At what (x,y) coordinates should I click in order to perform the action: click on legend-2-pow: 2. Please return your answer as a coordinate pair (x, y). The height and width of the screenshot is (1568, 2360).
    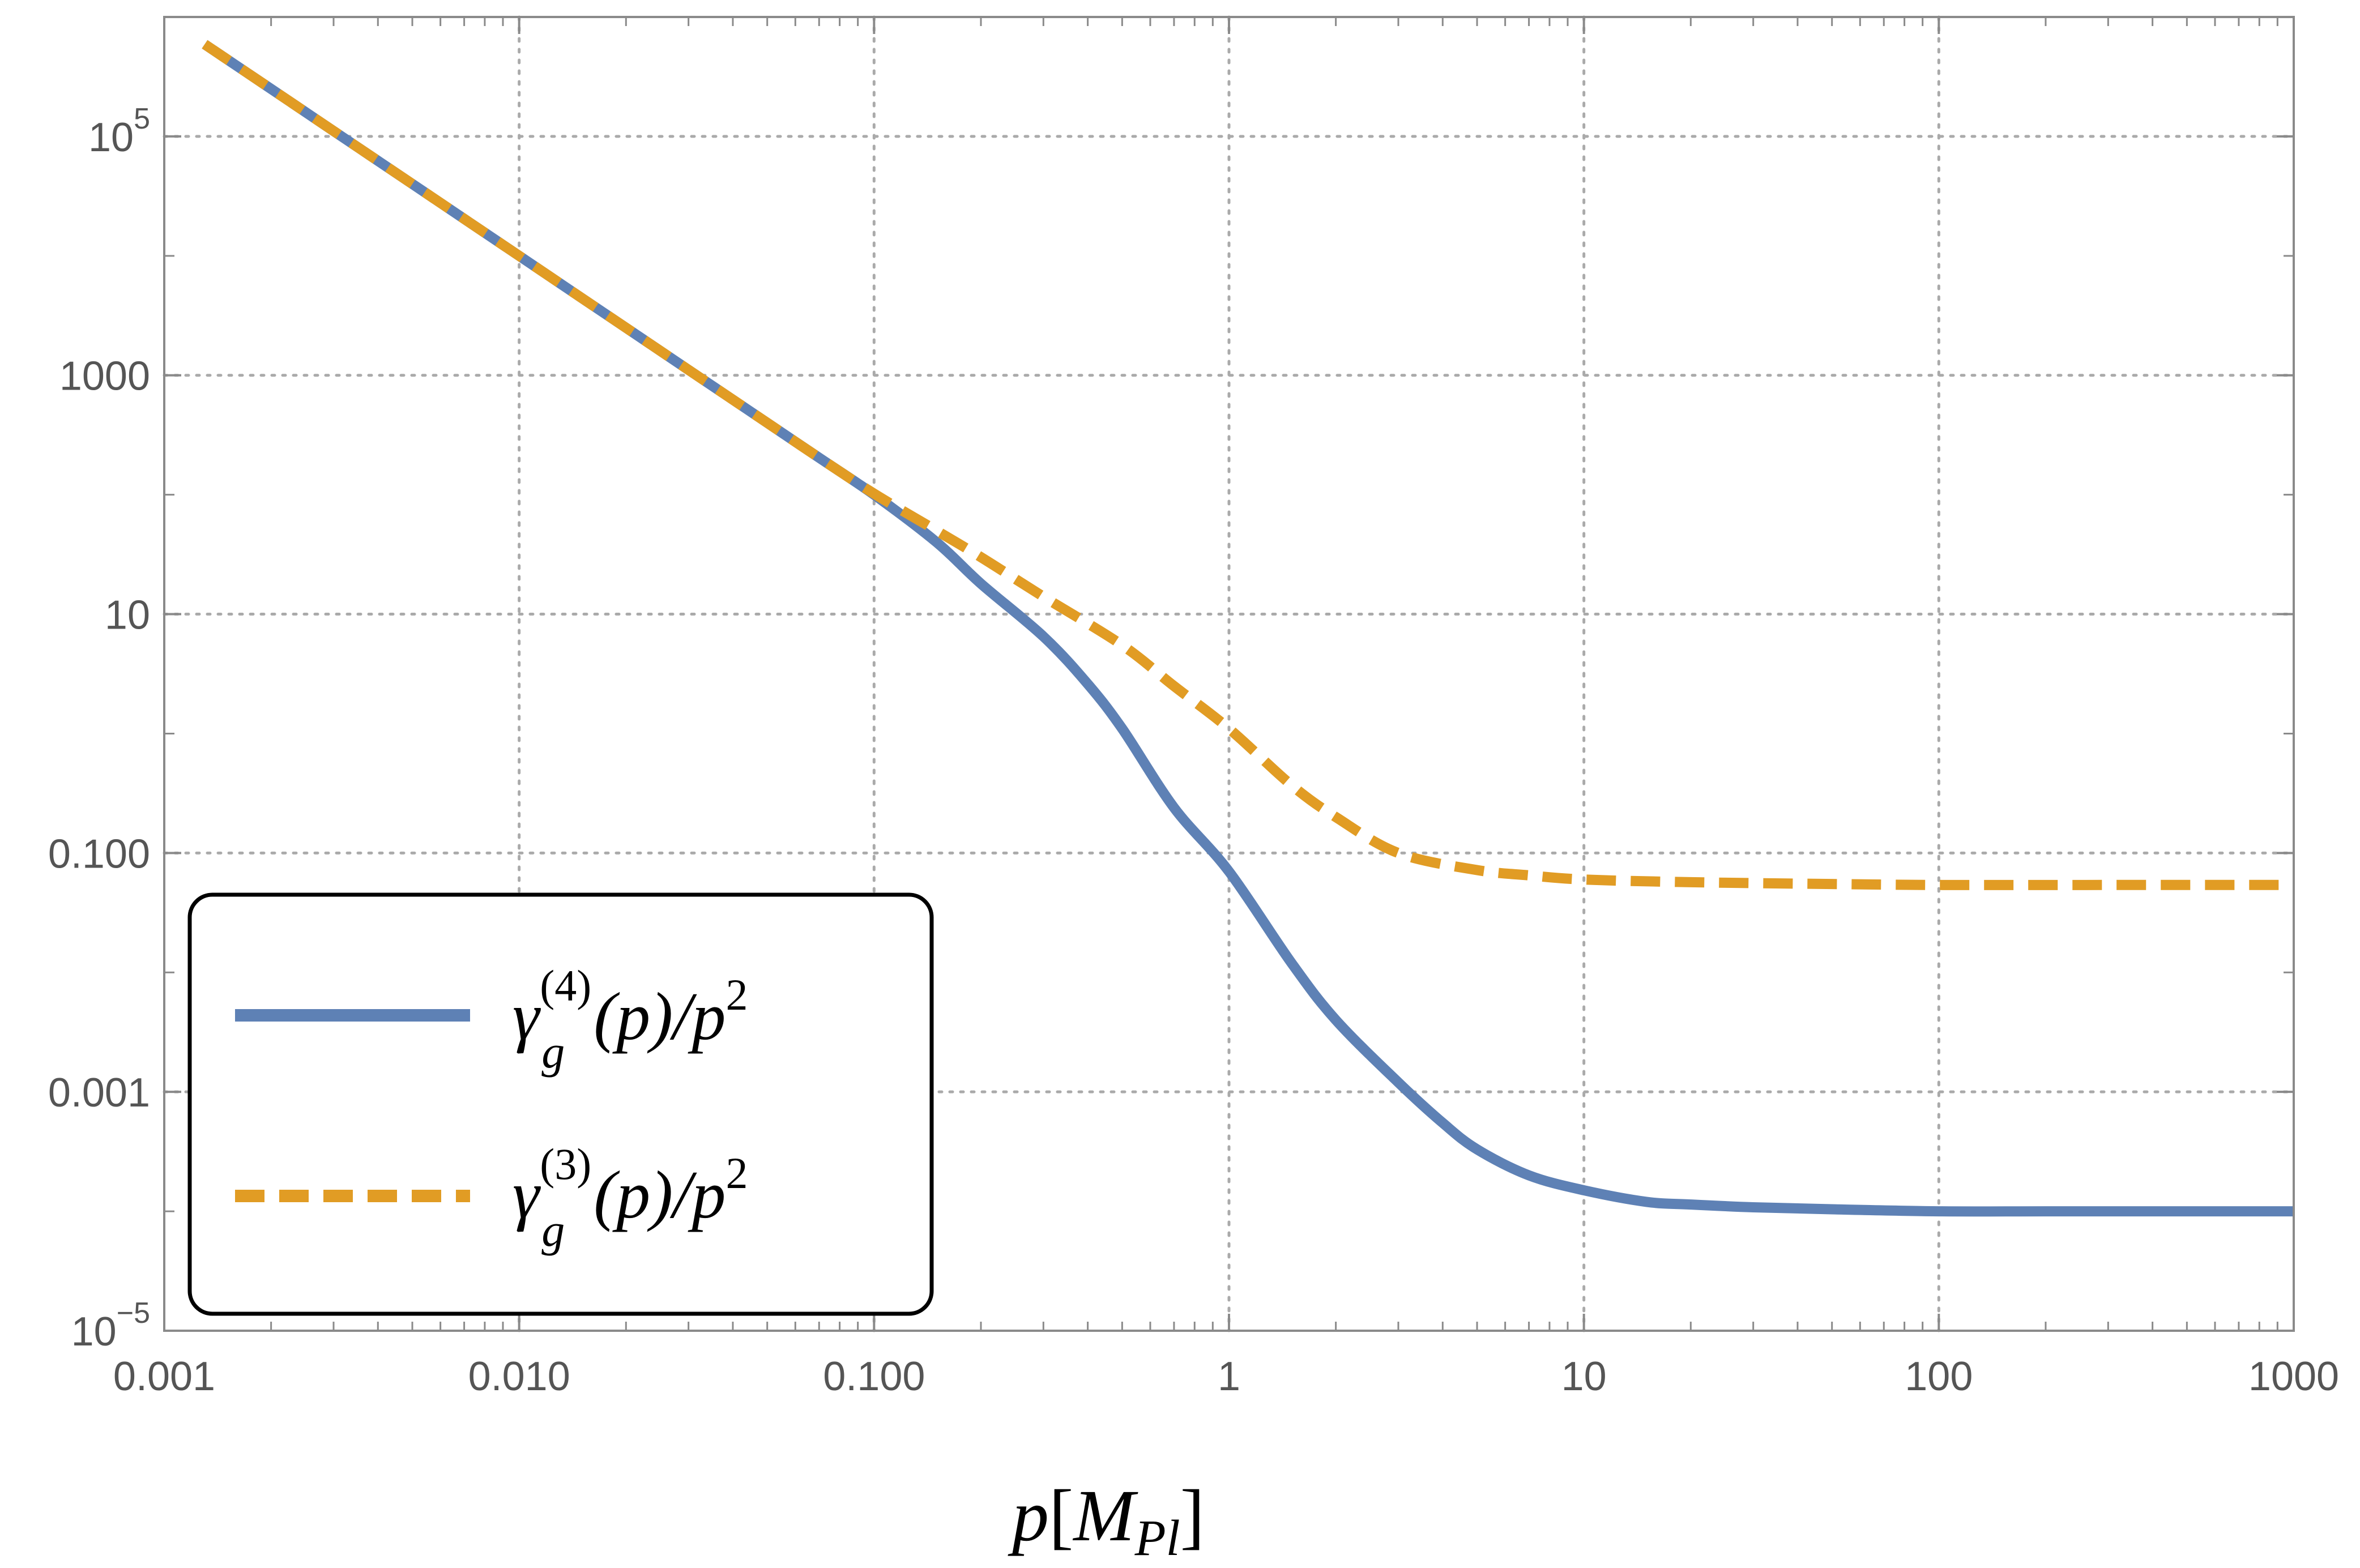
    Looking at the image, I should click on (737, 1173).